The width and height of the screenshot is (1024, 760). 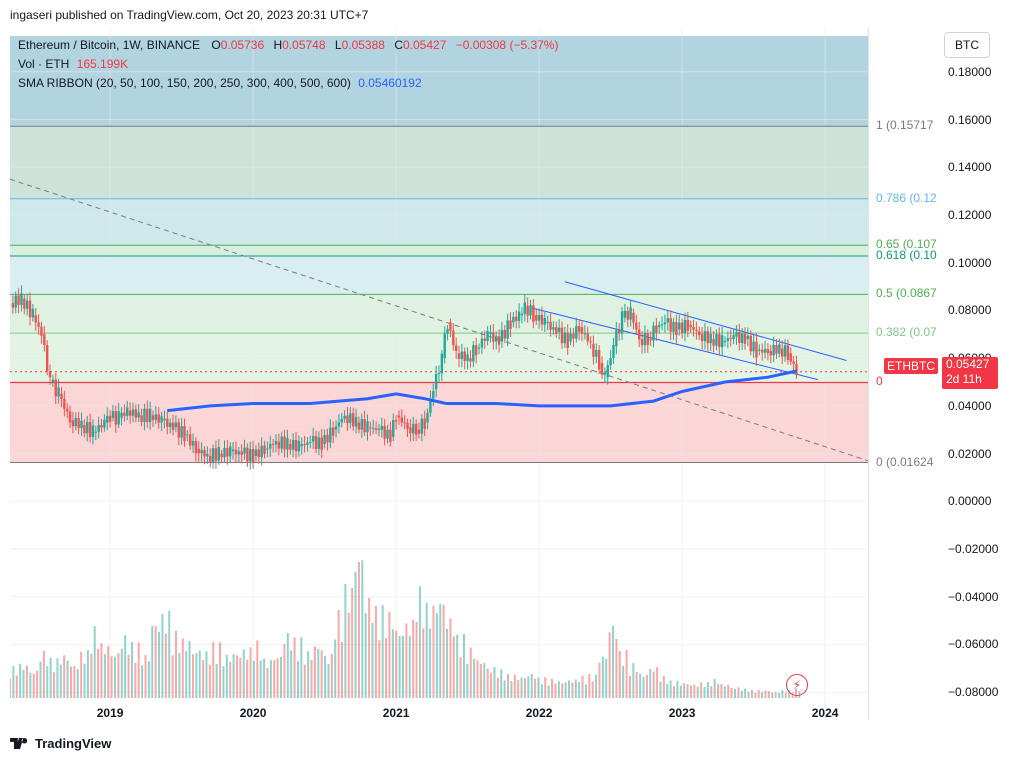 What do you see at coordinates (439, 711) in the screenshot?
I see `time-axis: 2019 2020 2021 2022 2023 2024` at bounding box center [439, 711].